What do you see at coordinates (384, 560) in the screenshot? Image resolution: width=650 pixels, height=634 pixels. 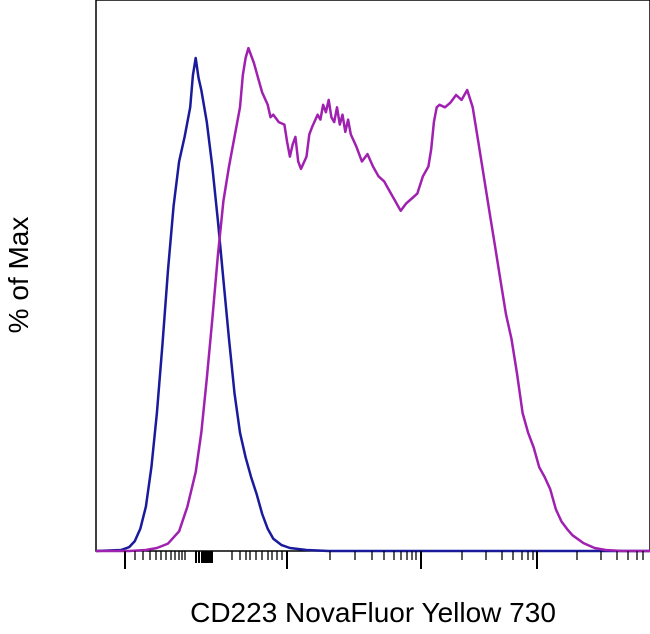 I see `x-axis-ticks` at bounding box center [384, 560].